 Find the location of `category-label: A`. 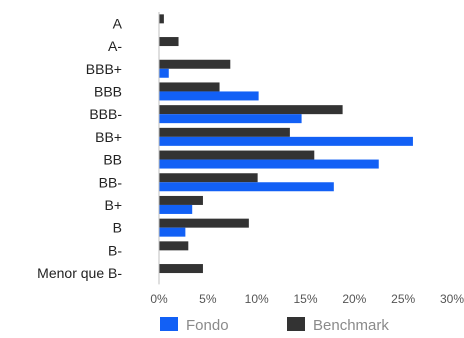

category-label: A is located at coordinates (118, 23).